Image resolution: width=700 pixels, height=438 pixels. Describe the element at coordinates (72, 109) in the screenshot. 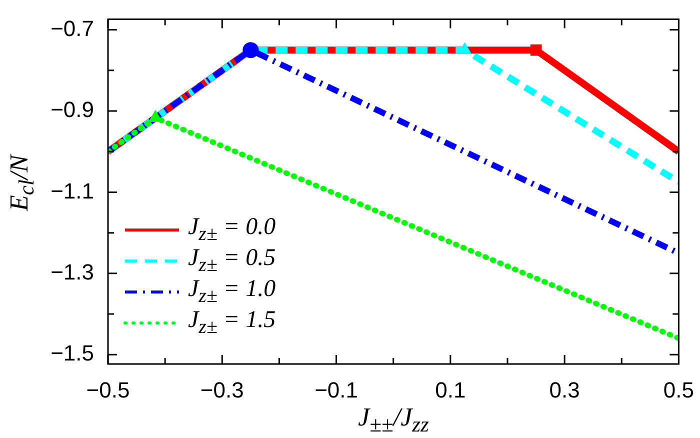

I see `y-tick-label: −0.9` at that location.